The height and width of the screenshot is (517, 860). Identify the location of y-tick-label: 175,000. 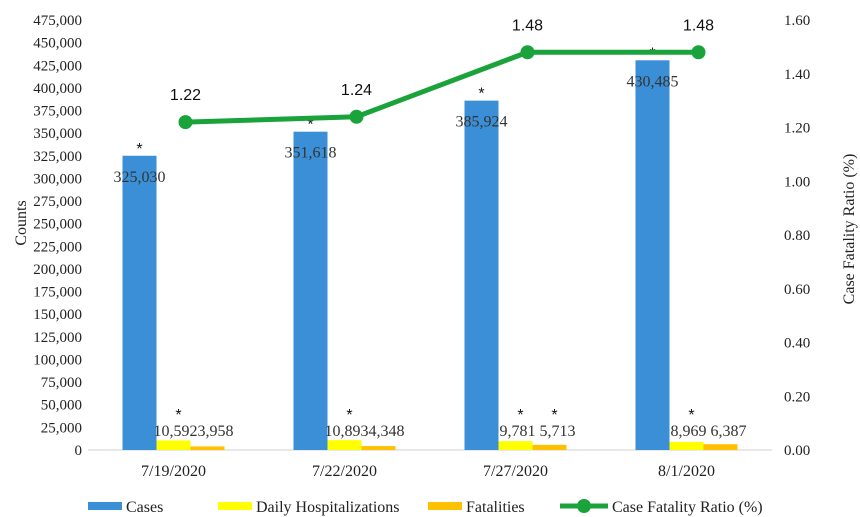
(57, 293).